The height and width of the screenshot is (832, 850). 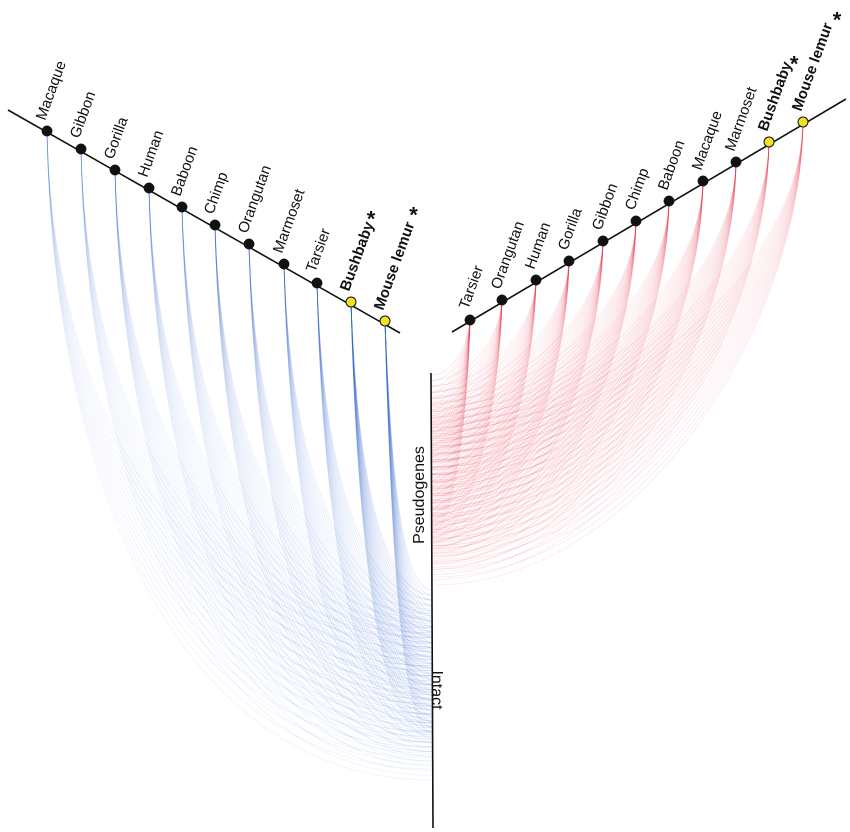 What do you see at coordinates (413, 214) in the screenshot?
I see `left-star-mouse-lemur: *` at bounding box center [413, 214].